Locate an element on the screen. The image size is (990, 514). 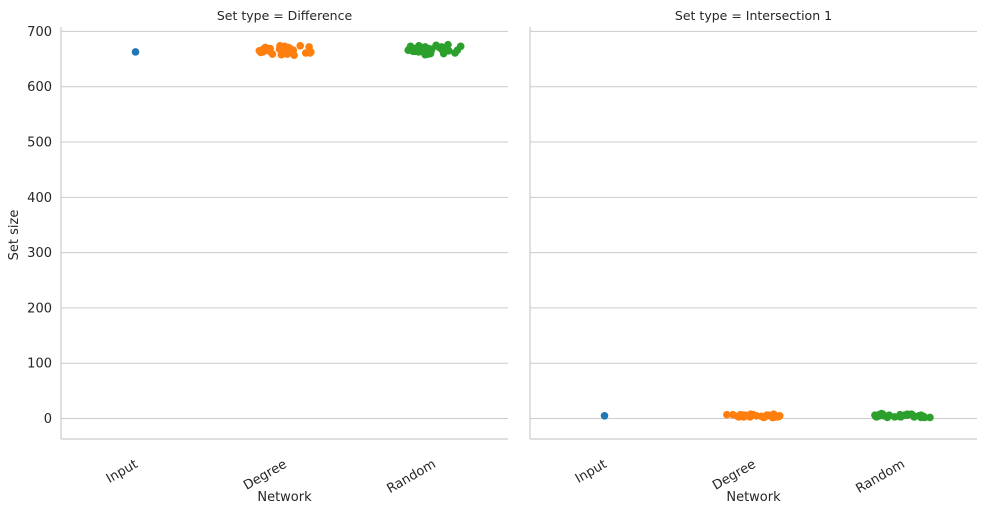
y-tick-label: 700 is located at coordinates (39, 32).